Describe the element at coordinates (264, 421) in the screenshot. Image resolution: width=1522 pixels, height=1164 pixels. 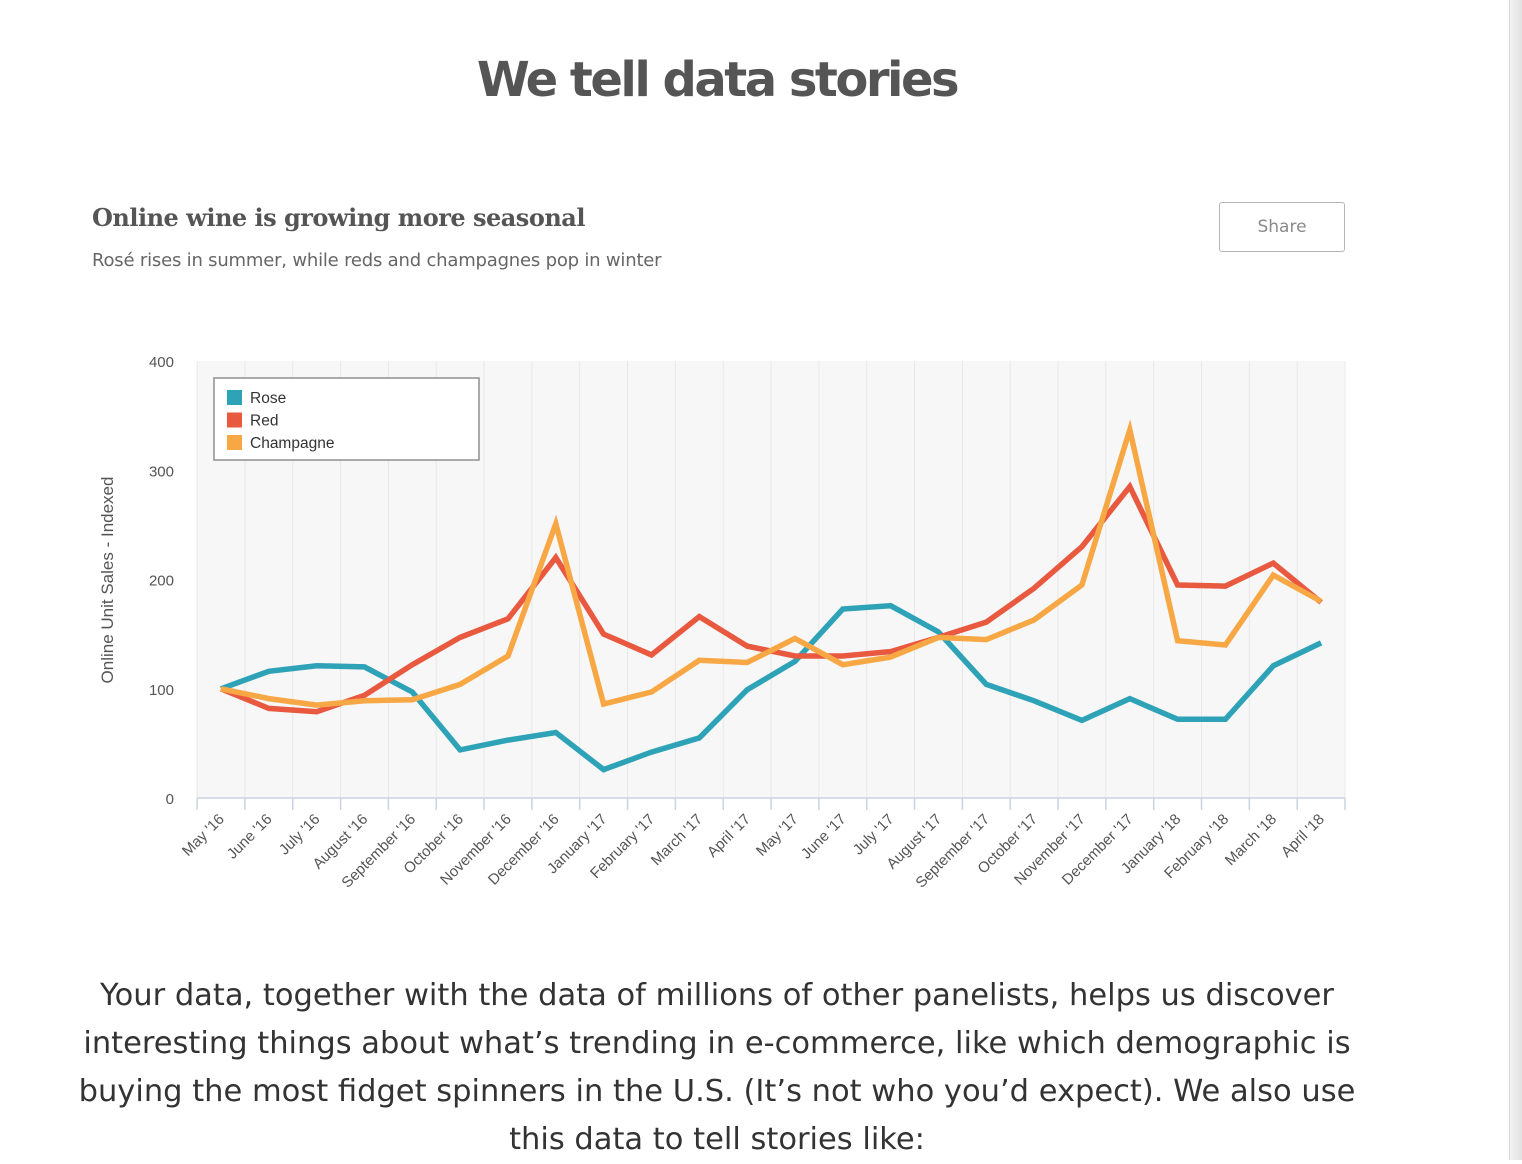
I see `legend-label: Red` at that location.